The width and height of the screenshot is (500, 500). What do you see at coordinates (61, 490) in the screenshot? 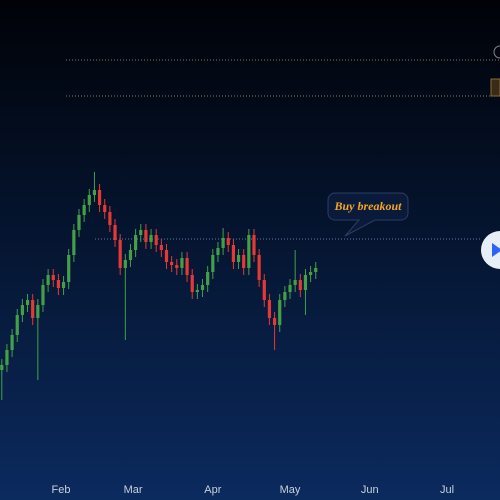
I see `x-tick-label: Feb` at bounding box center [61, 490].